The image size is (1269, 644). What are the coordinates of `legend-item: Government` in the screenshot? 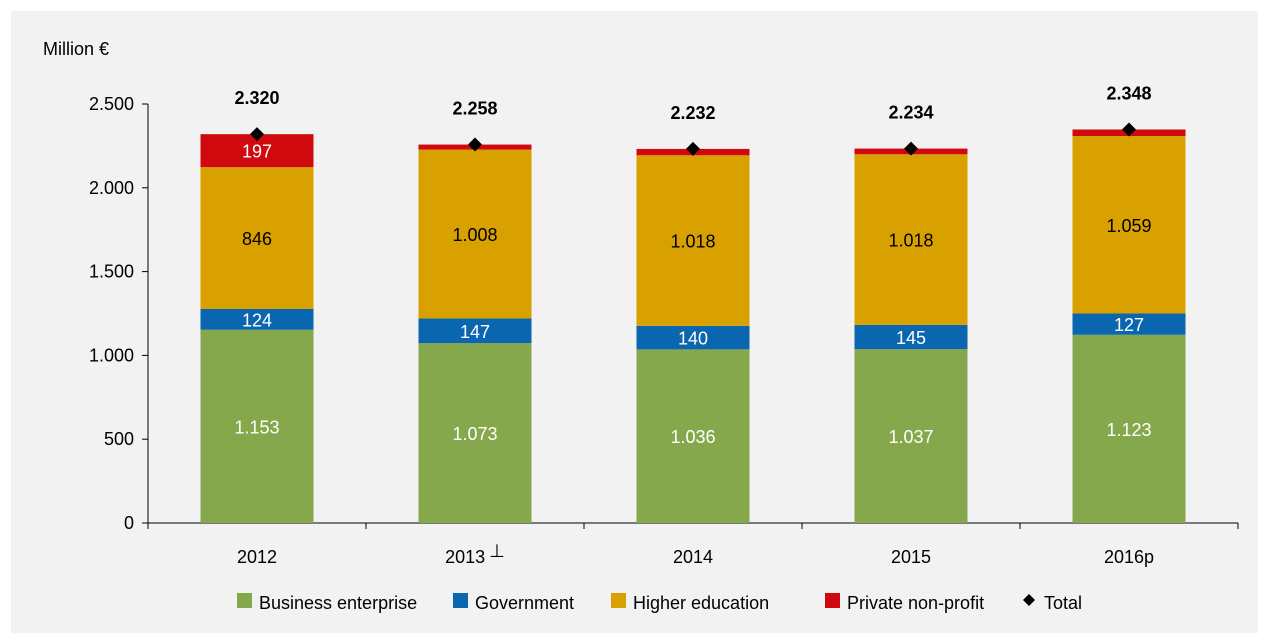 It's located at (513, 603).